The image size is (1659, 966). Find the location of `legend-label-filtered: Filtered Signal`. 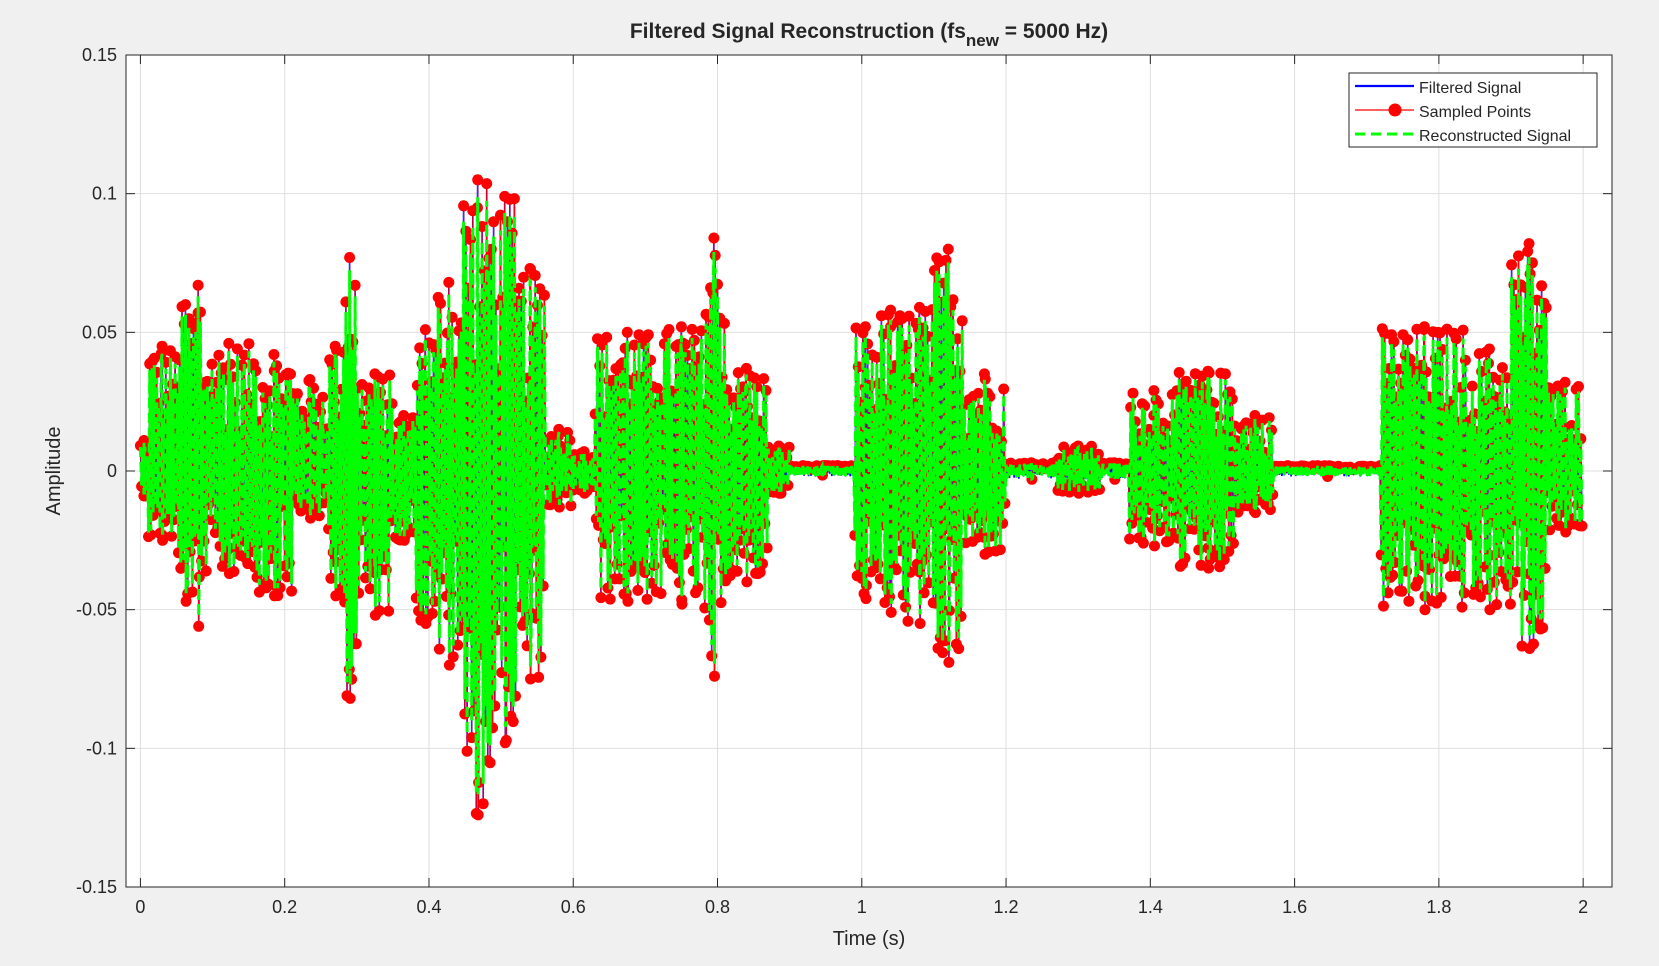

legend-label-filtered: Filtered Signal is located at coordinates (1470, 88).